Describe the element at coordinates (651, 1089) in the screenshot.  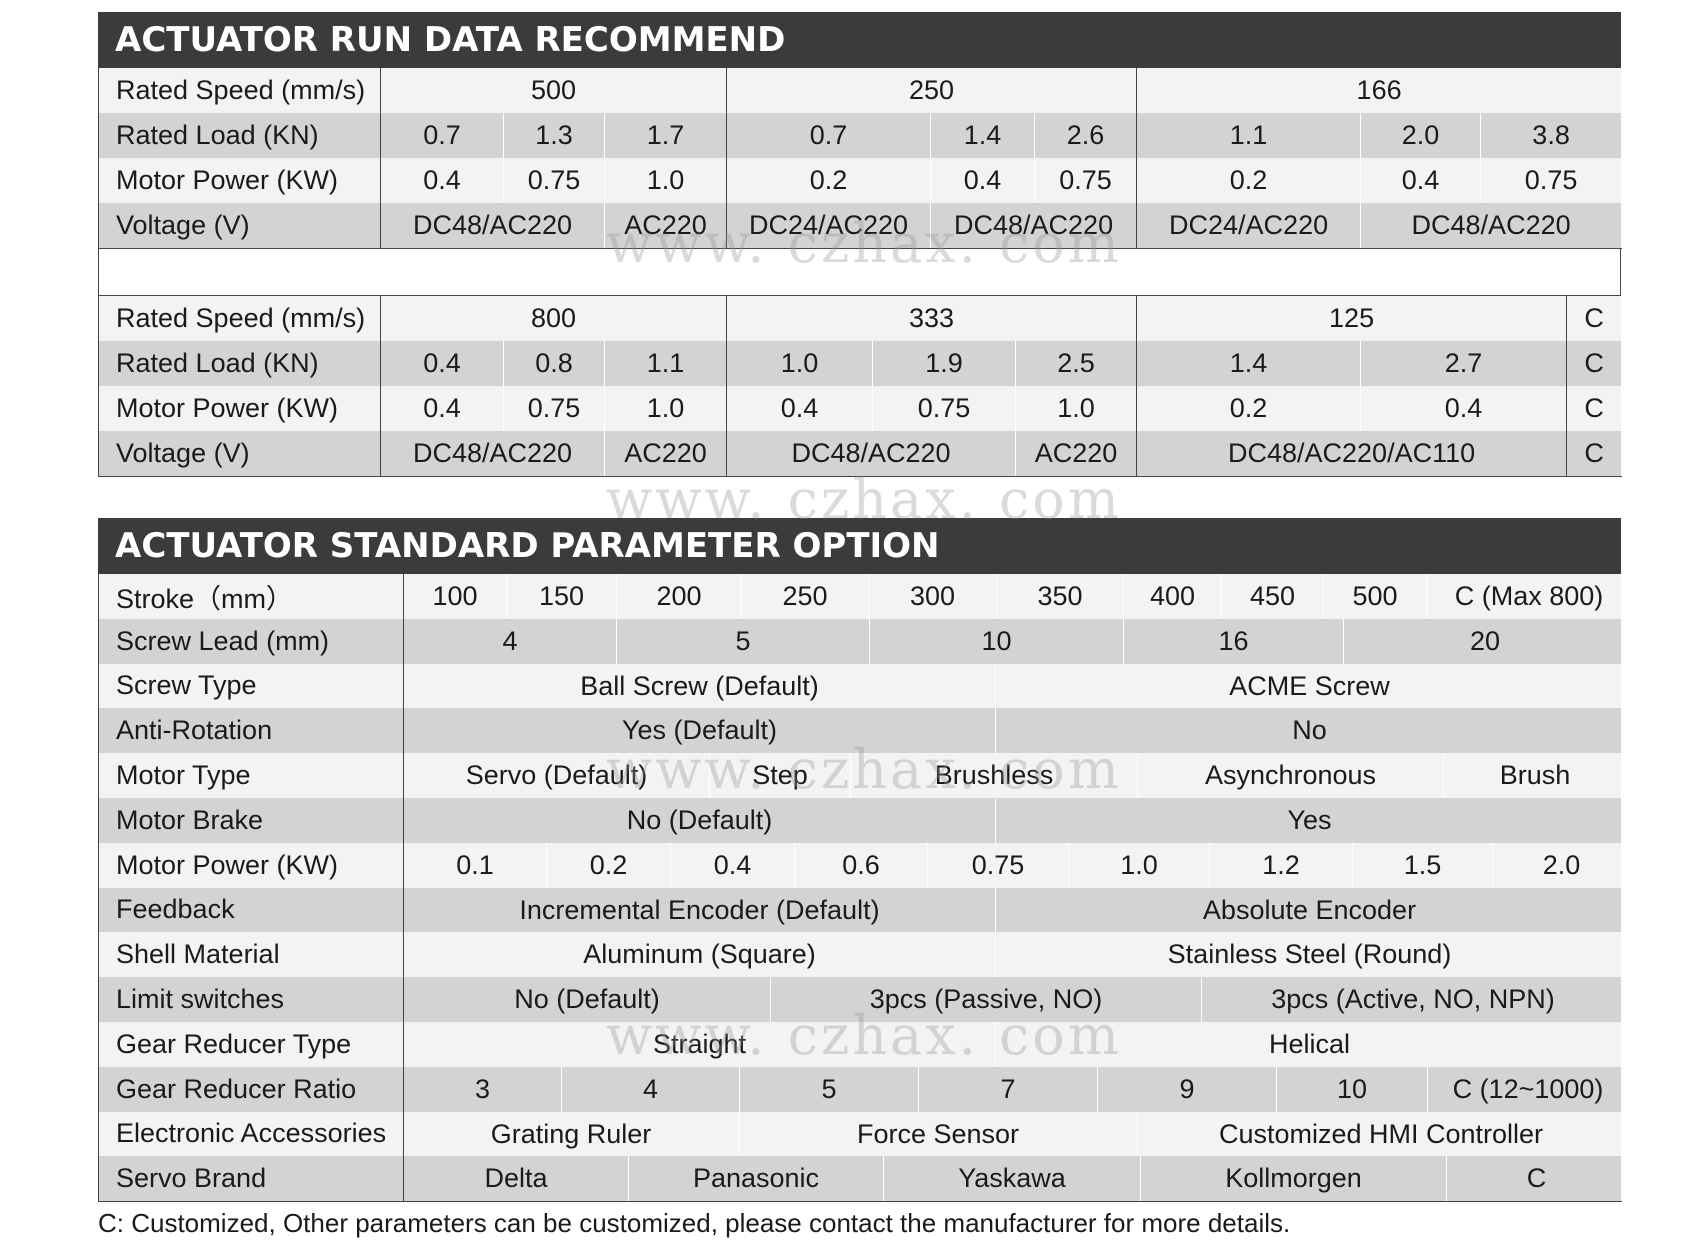
I see `value-cell: 4` at that location.